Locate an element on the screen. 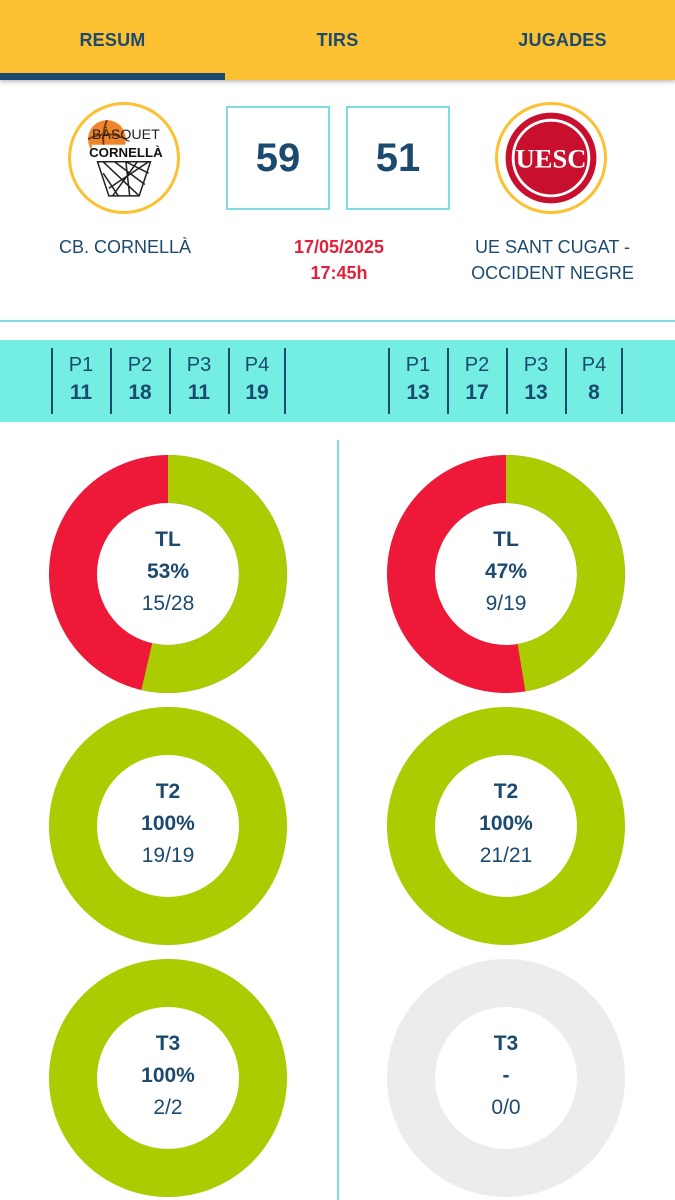  tab-resum: RESUM is located at coordinates (112, 39).